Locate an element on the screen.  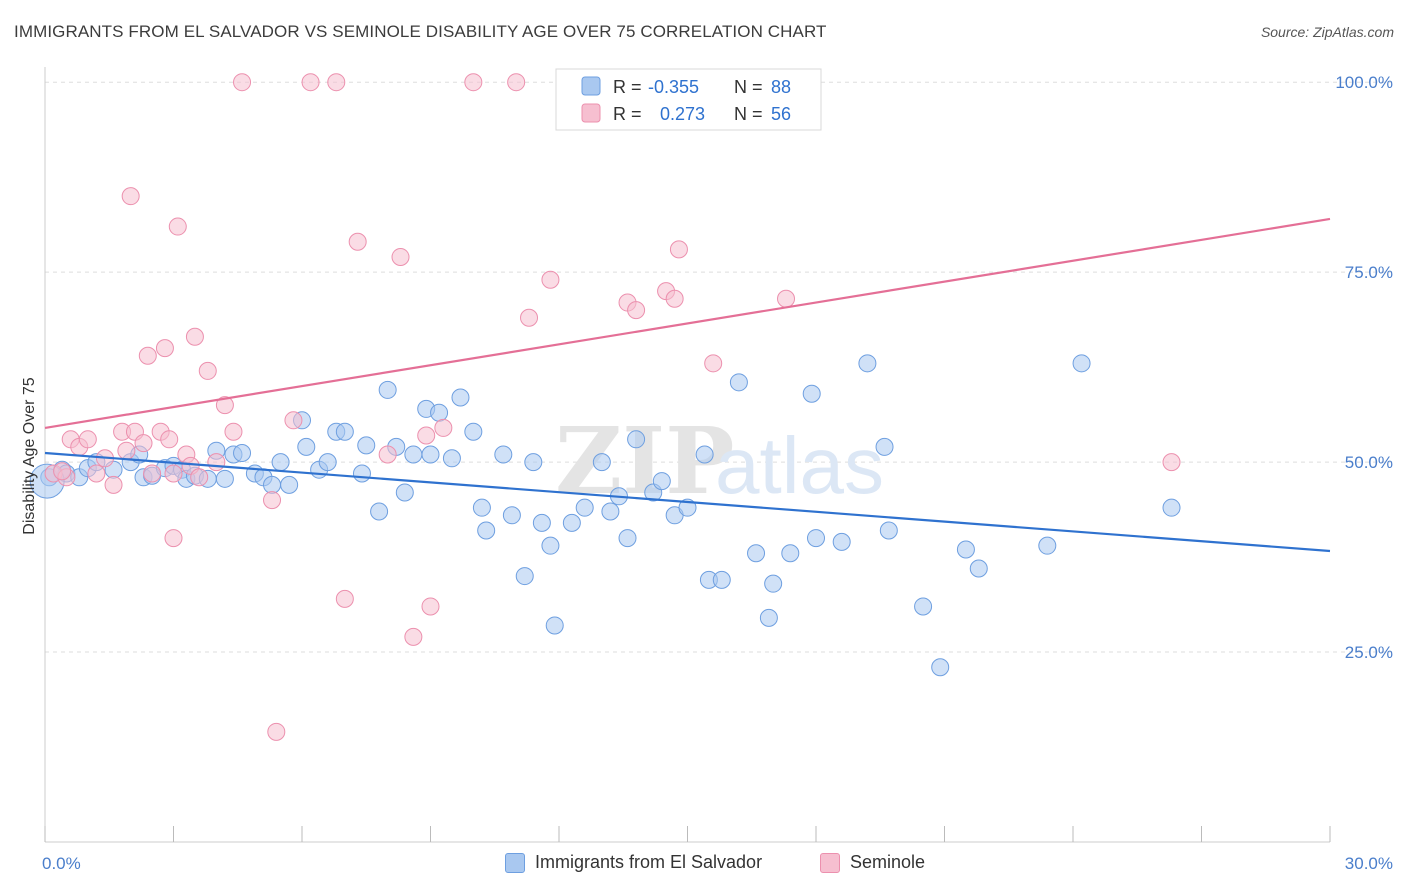
legend-item-seminole: Seminole is located at coordinates (872, 862).